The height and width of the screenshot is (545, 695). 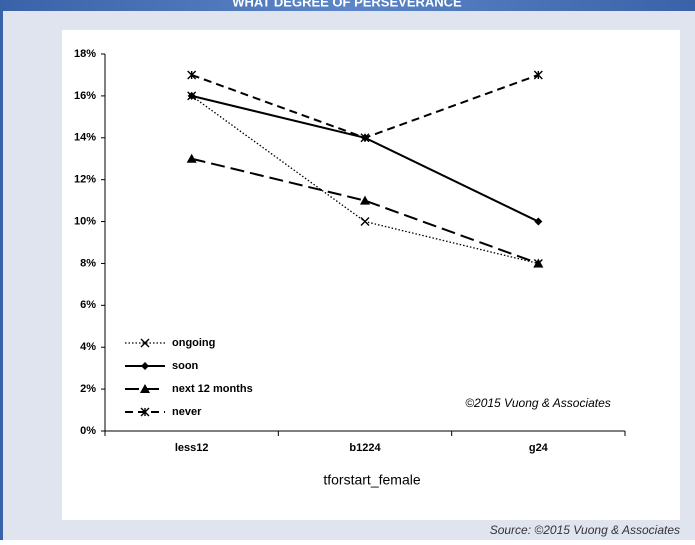 I want to click on legend-label: never, so click(x=187, y=412).